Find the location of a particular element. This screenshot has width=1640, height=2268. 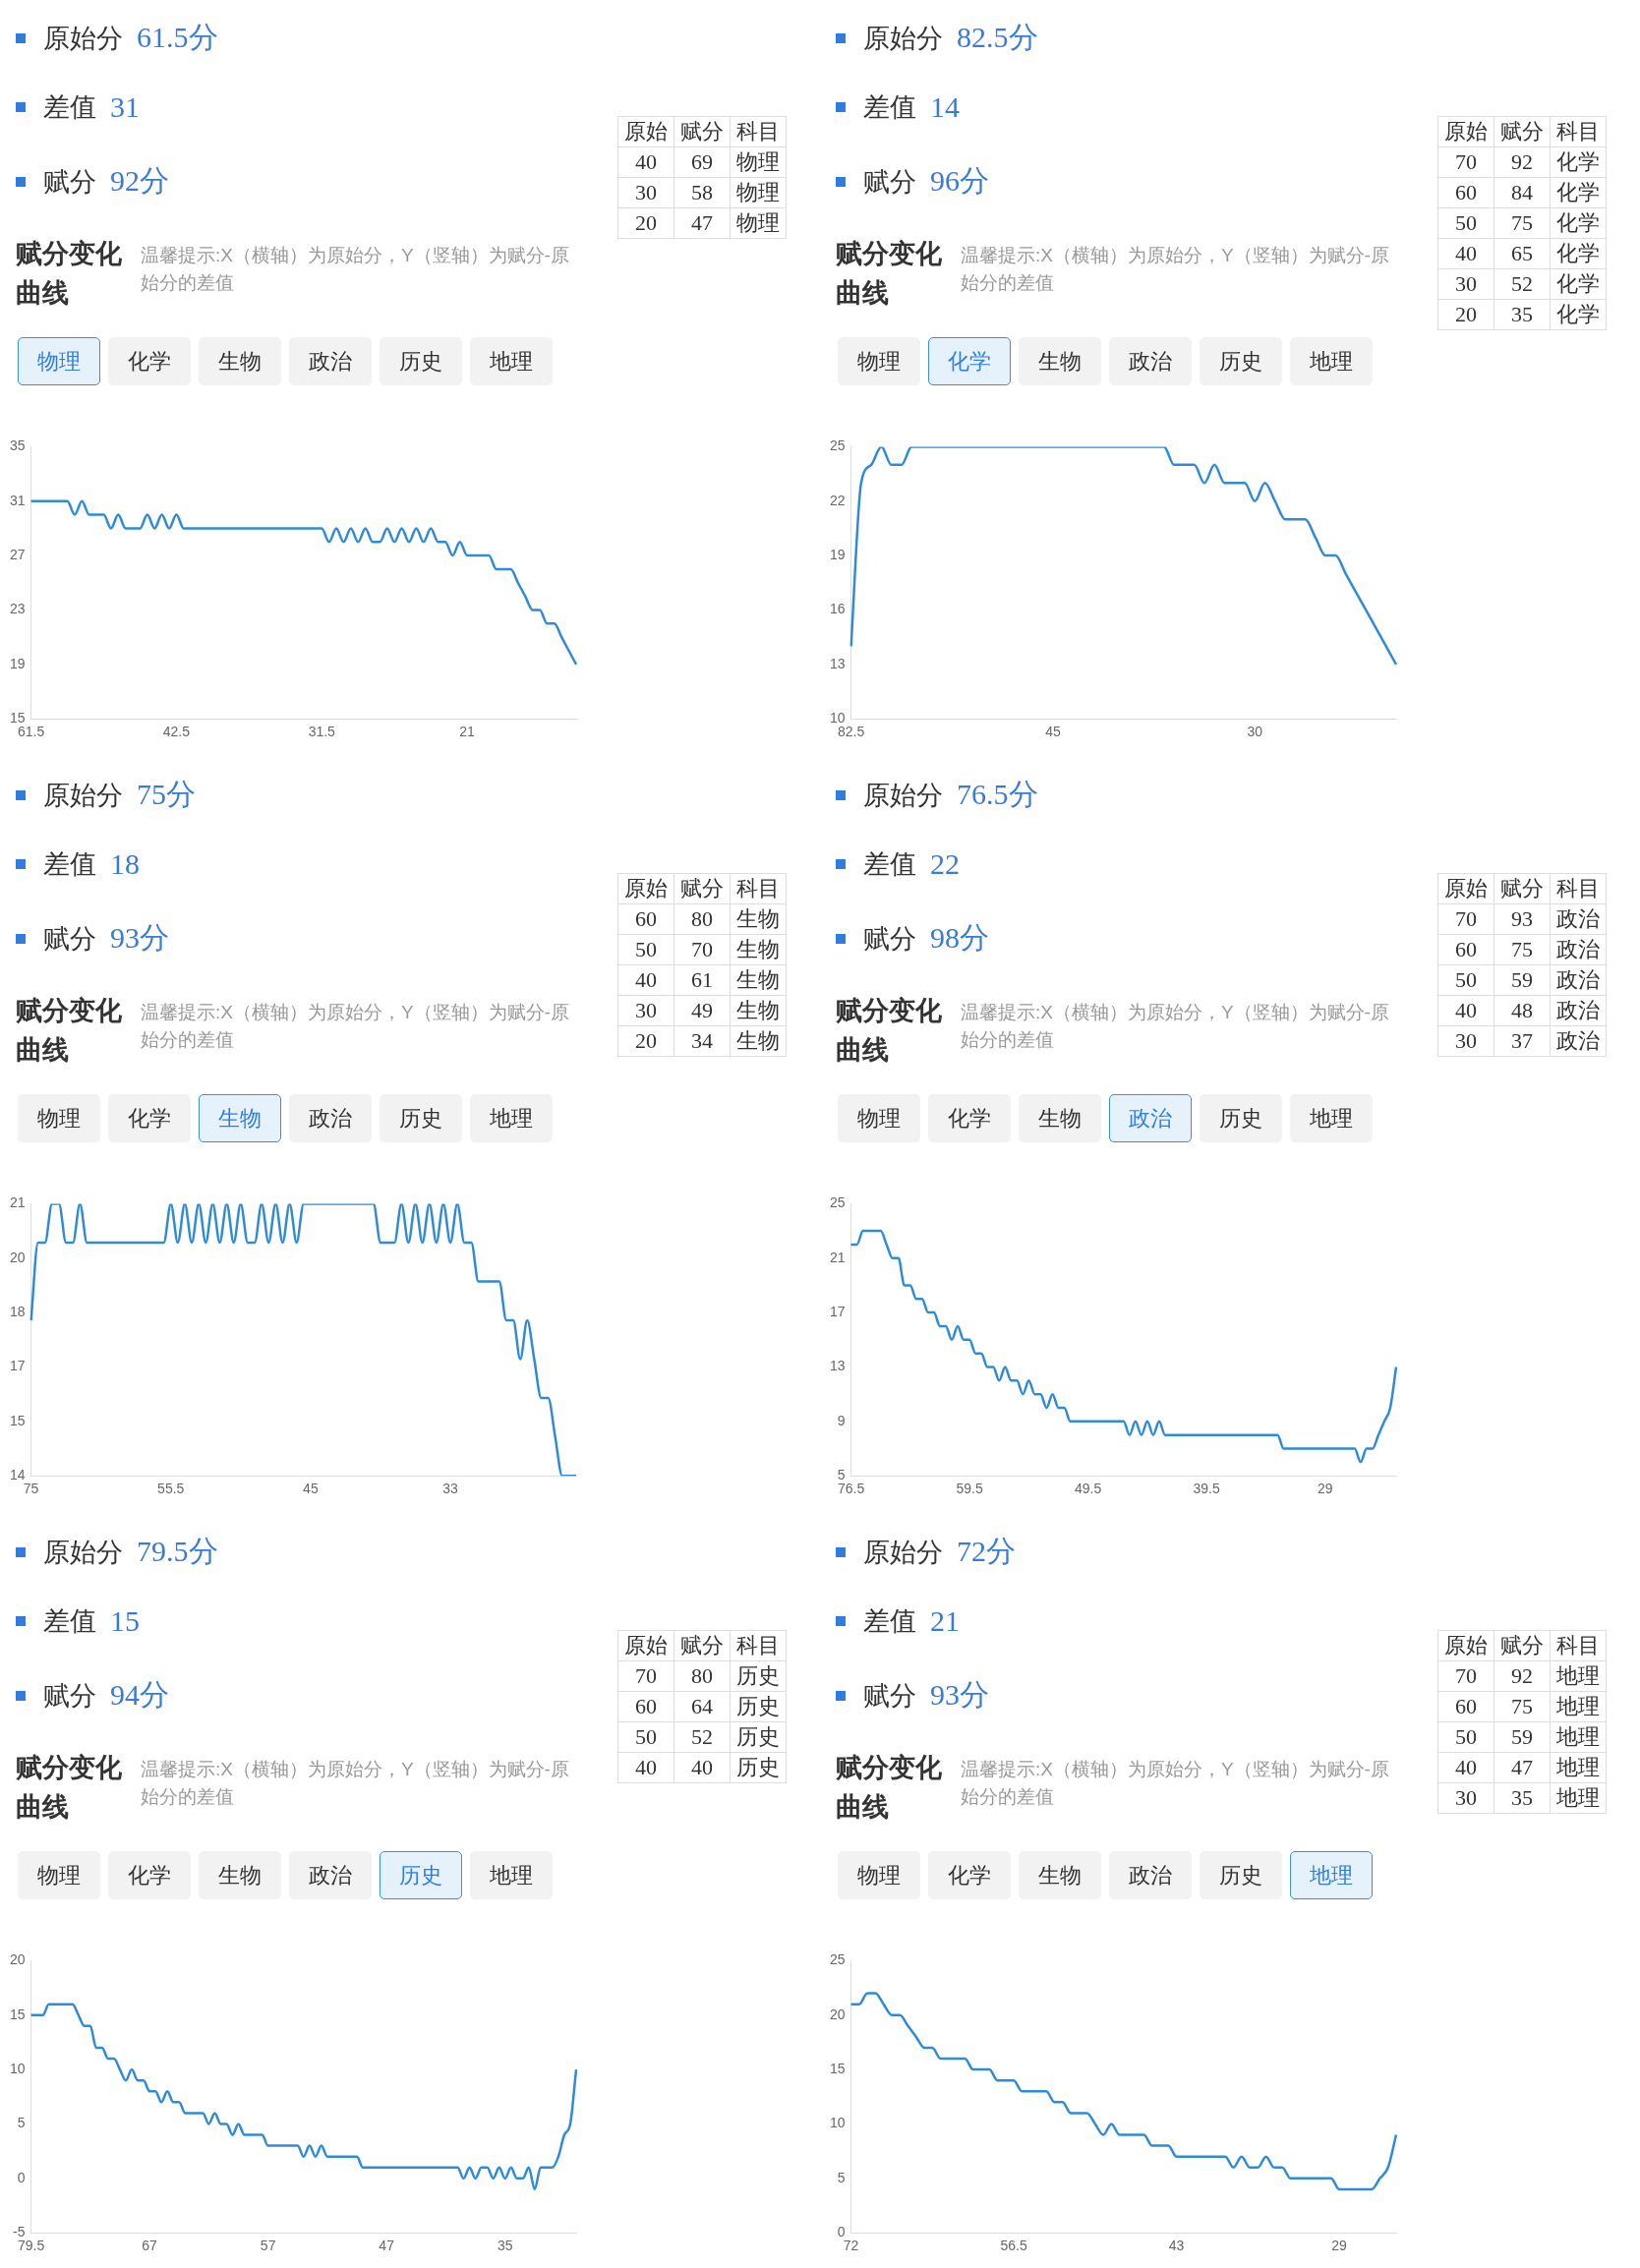

y-tick-label: 10 is located at coordinates (838, 2123).